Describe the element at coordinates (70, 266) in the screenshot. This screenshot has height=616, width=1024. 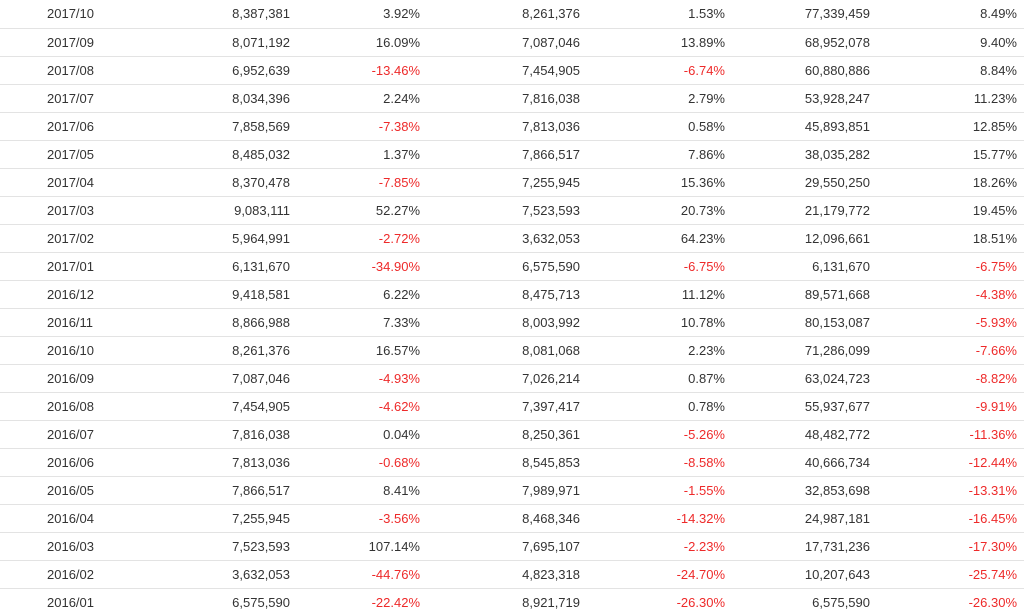
I see `month-cell: 2017/01` at that location.